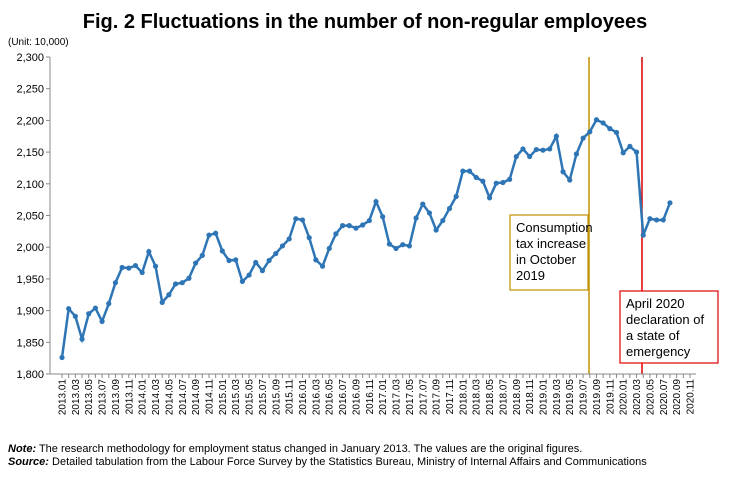  Describe the element at coordinates (290, 397) in the screenshot. I see `x-tick-label: 2015.11` at that location.